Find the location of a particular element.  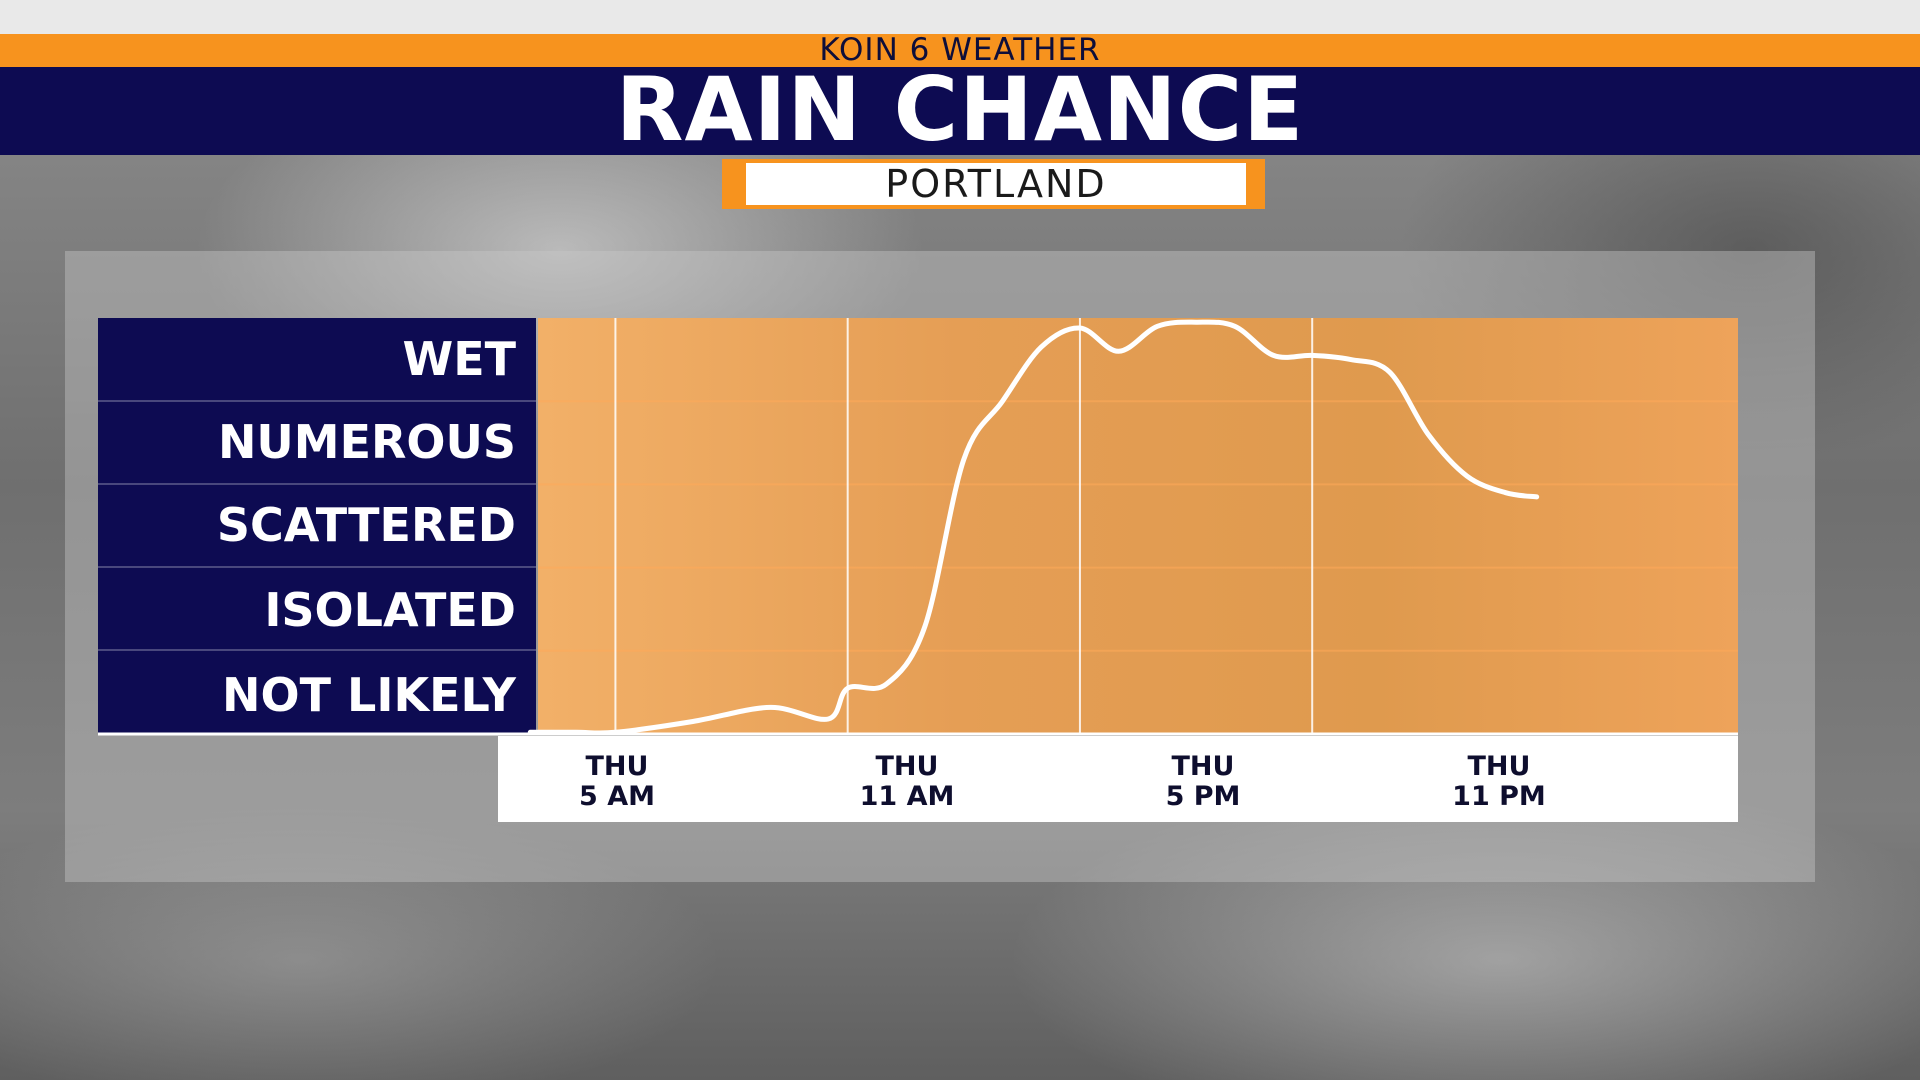

x-tick-time: 5 AM is located at coordinates (617, 796).